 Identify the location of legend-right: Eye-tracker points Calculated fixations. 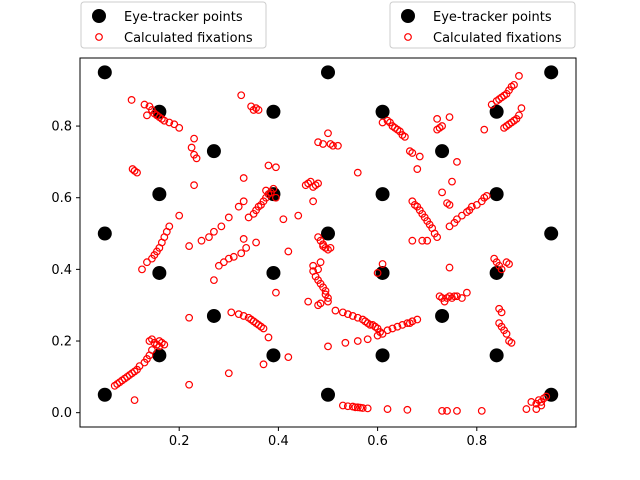
(482, 25).